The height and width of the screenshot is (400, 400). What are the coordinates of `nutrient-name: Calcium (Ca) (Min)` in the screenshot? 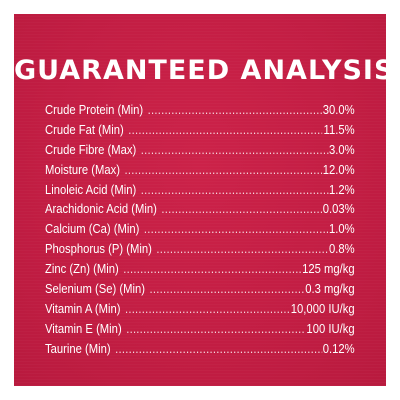 It's located at (92, 229).